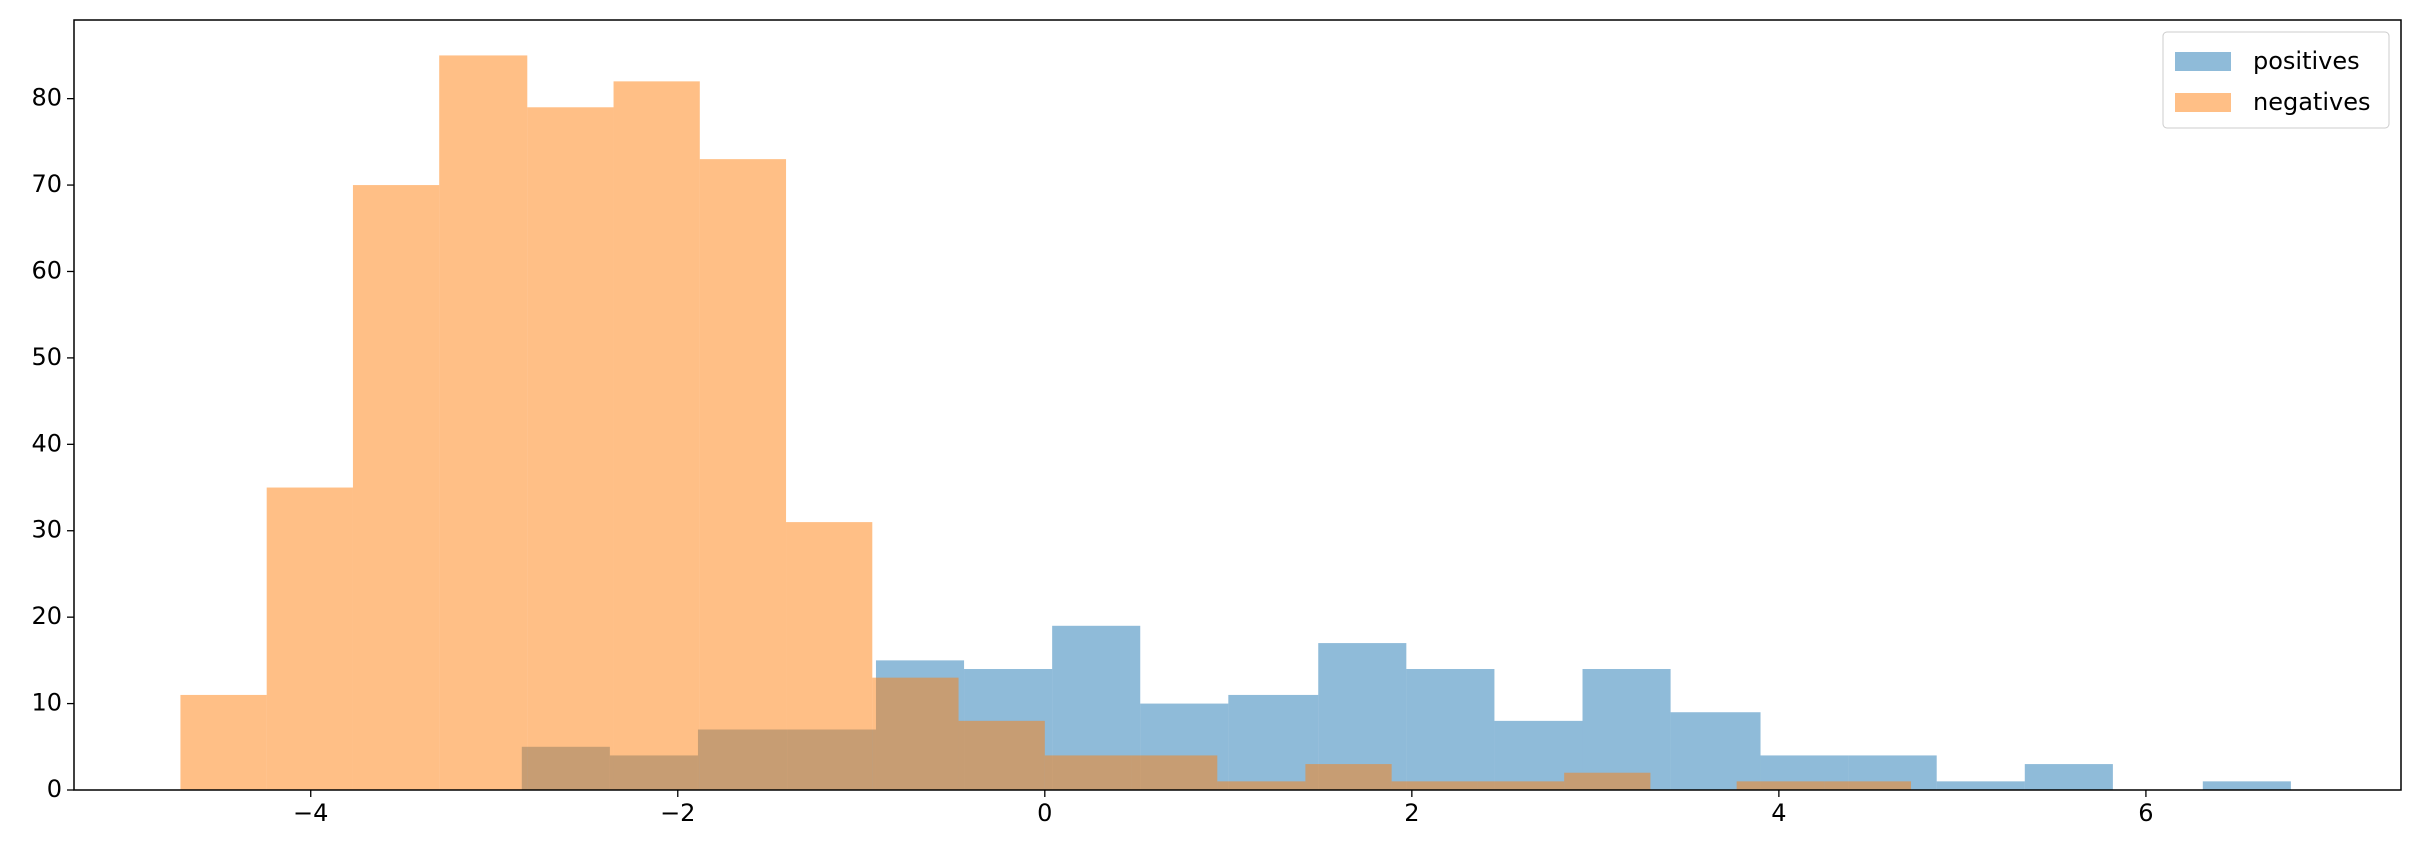  I want to click on y-tick-label: 80, so click(46, 98).